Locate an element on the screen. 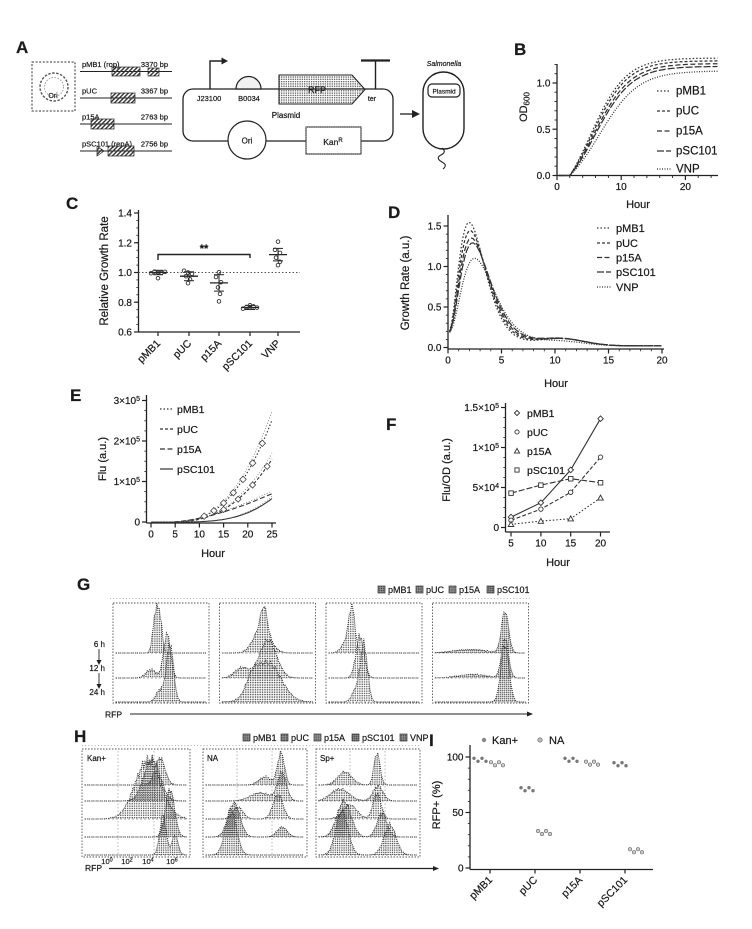 Image resolution: width=752 pixels, height=929 pixels. svg-text: G is located at coordinates (83, 584).